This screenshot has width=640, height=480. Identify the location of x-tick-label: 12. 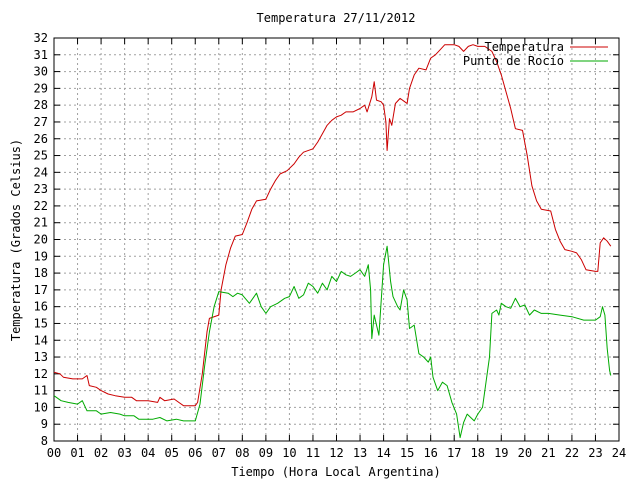
(336, 453).